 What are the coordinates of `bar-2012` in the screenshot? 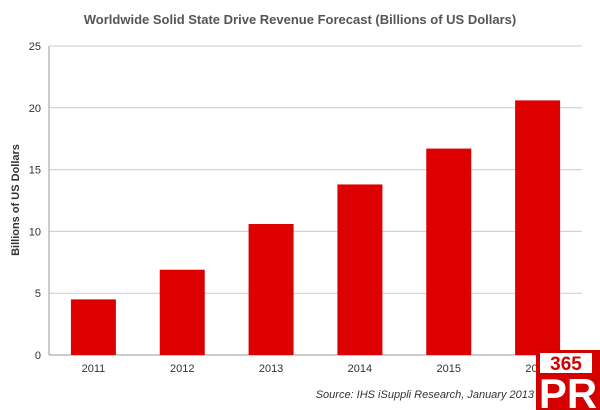 It's located at (182, 312).